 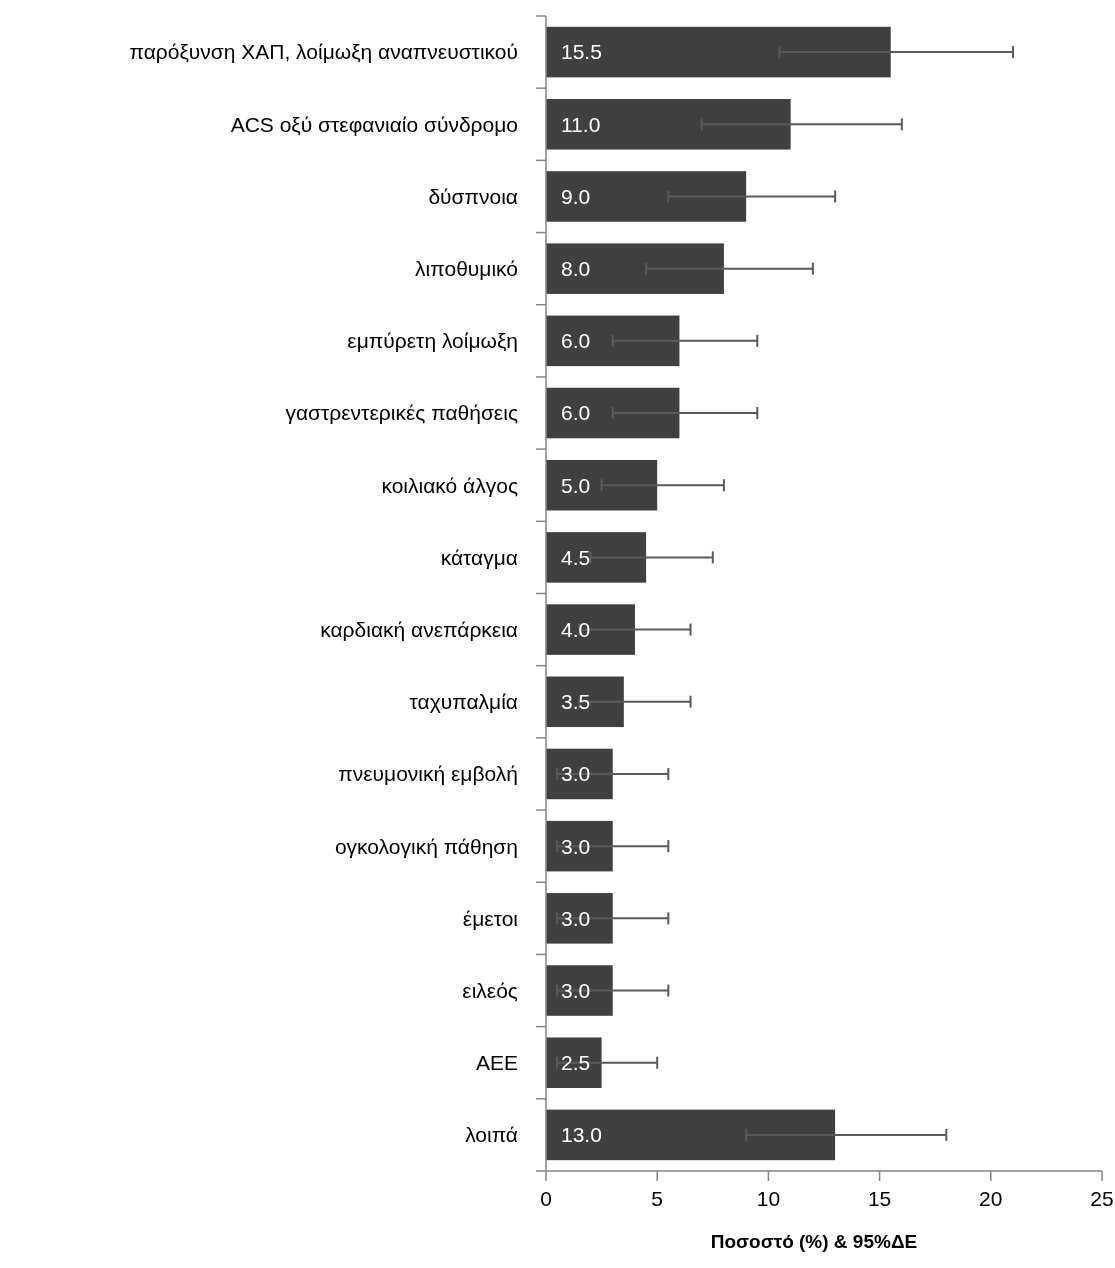 What do you see at coordinates (466, 269) in the screenshot?
I see `y-tick-label: λιποθυμικό` at bounding box center [466, 269].